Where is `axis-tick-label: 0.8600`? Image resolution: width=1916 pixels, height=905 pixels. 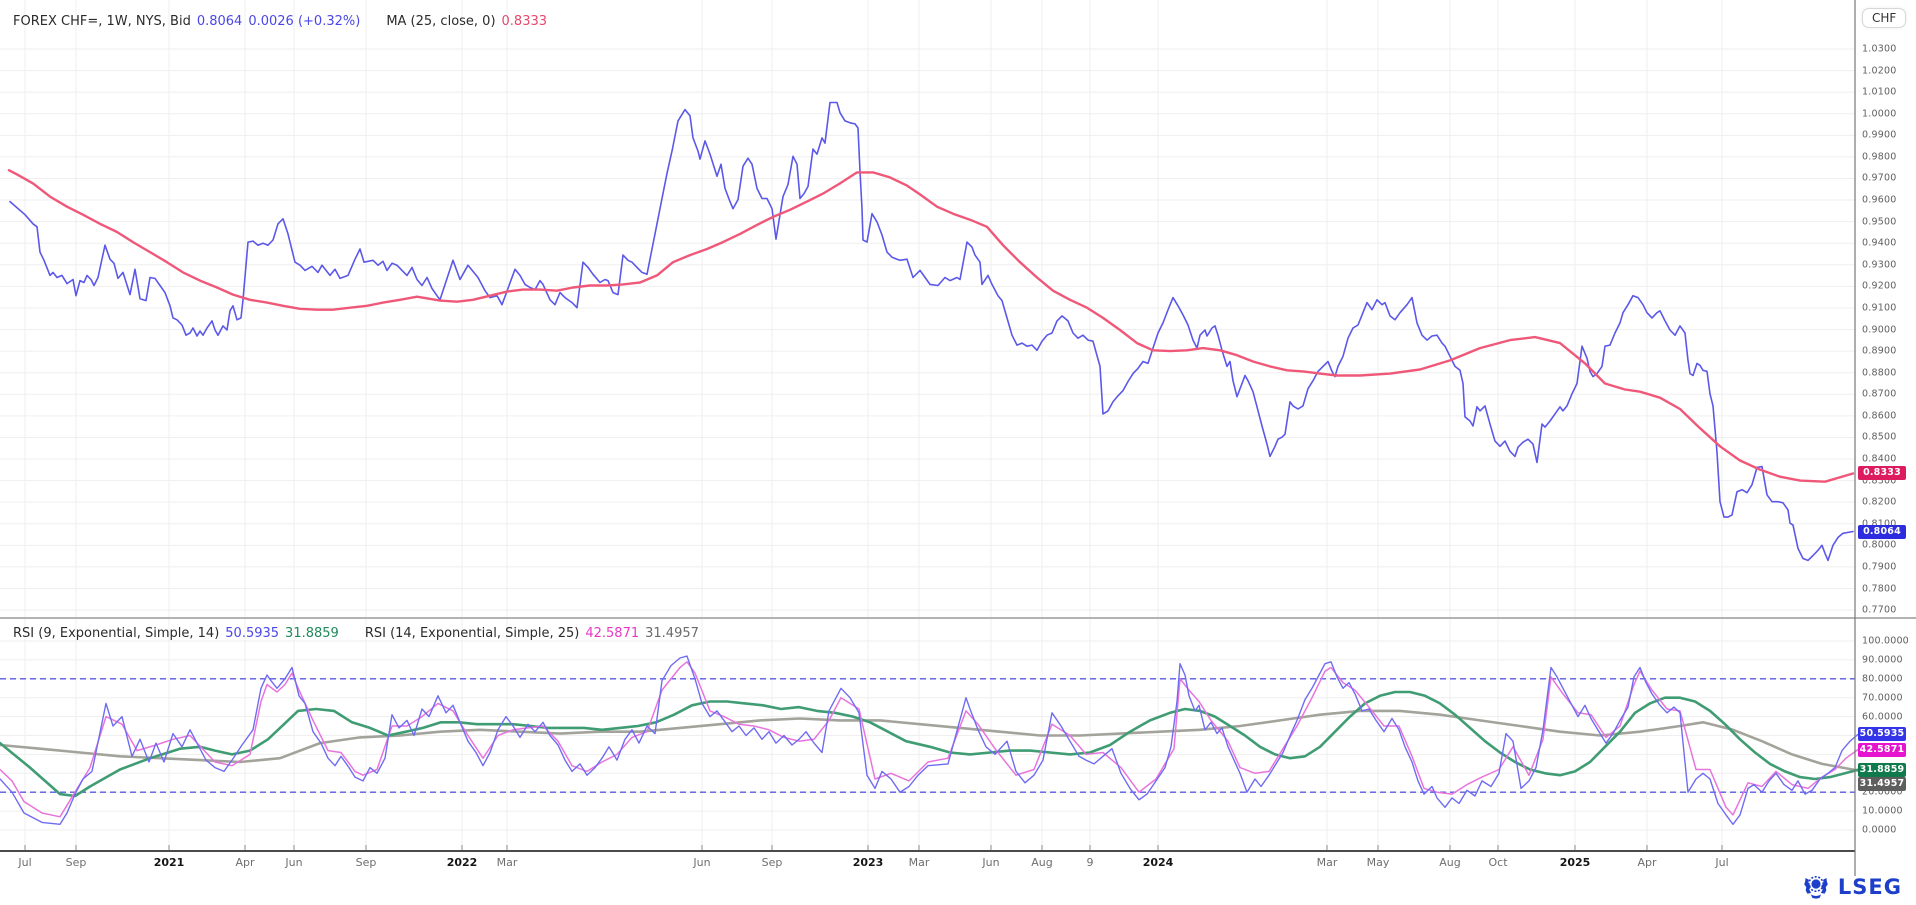 axis-tick-label: 0.8600 is located at coordinates (1879, 416).